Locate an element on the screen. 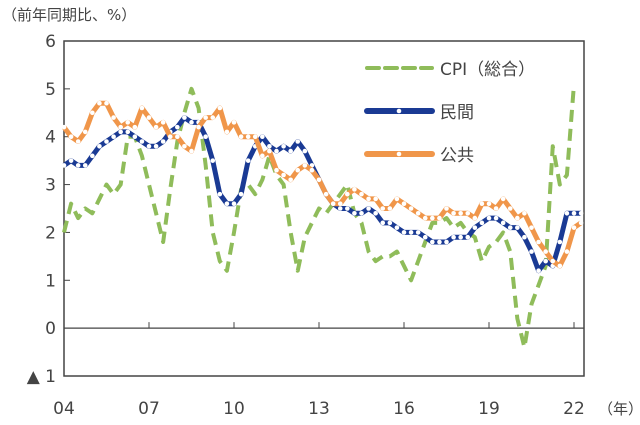  x-tick-label: 04 is located at coordinates (64, 409).